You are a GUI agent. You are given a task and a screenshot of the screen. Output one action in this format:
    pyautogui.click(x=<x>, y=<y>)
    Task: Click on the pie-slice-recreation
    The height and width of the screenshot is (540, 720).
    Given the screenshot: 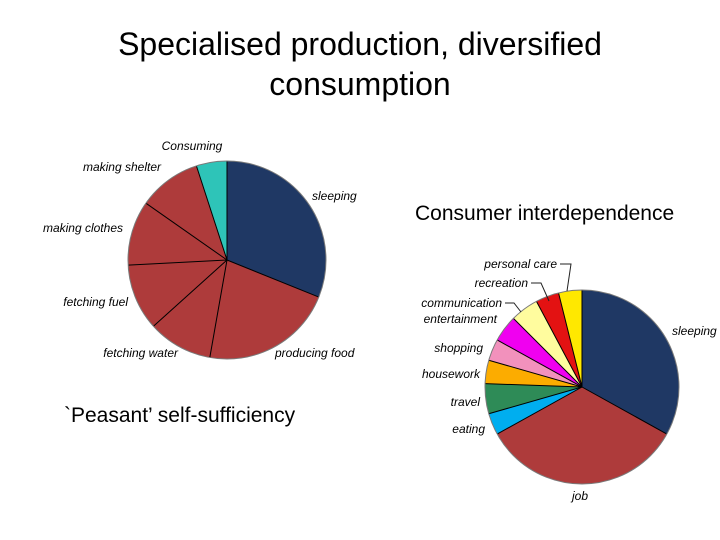 What is the action you would take?
    pyautogui.click(x=559, y=339)
    